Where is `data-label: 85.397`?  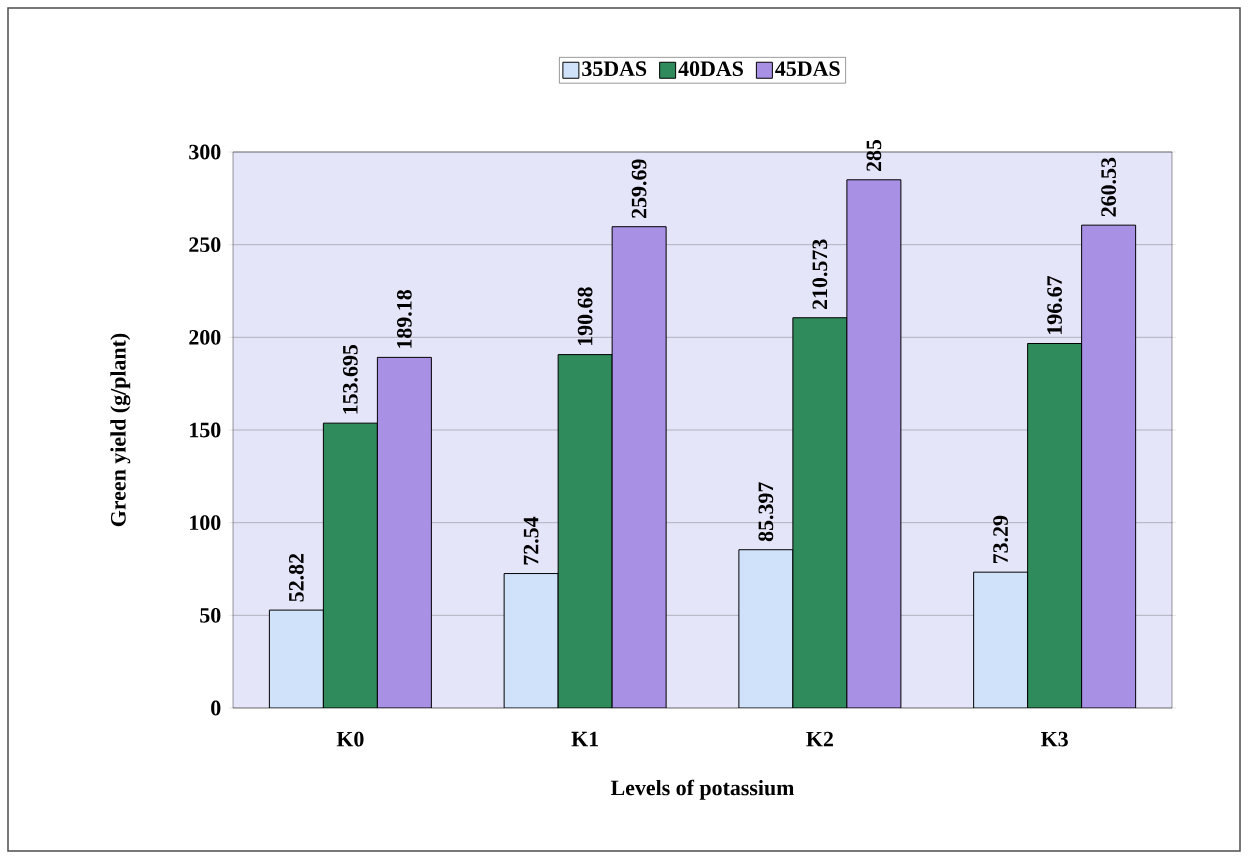 data-label: 85.397 is located at coordinates (766, 512).